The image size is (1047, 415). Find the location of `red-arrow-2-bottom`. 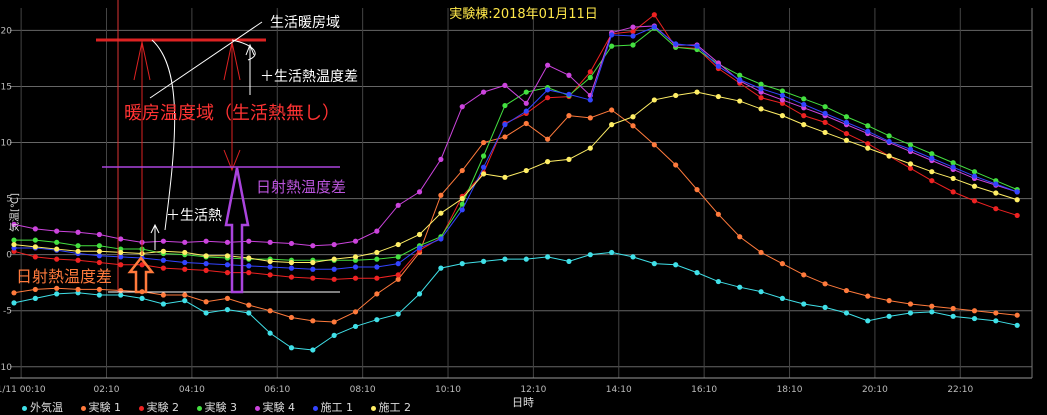

red-arrow-2-bottom is located at coordinates (232, 160).